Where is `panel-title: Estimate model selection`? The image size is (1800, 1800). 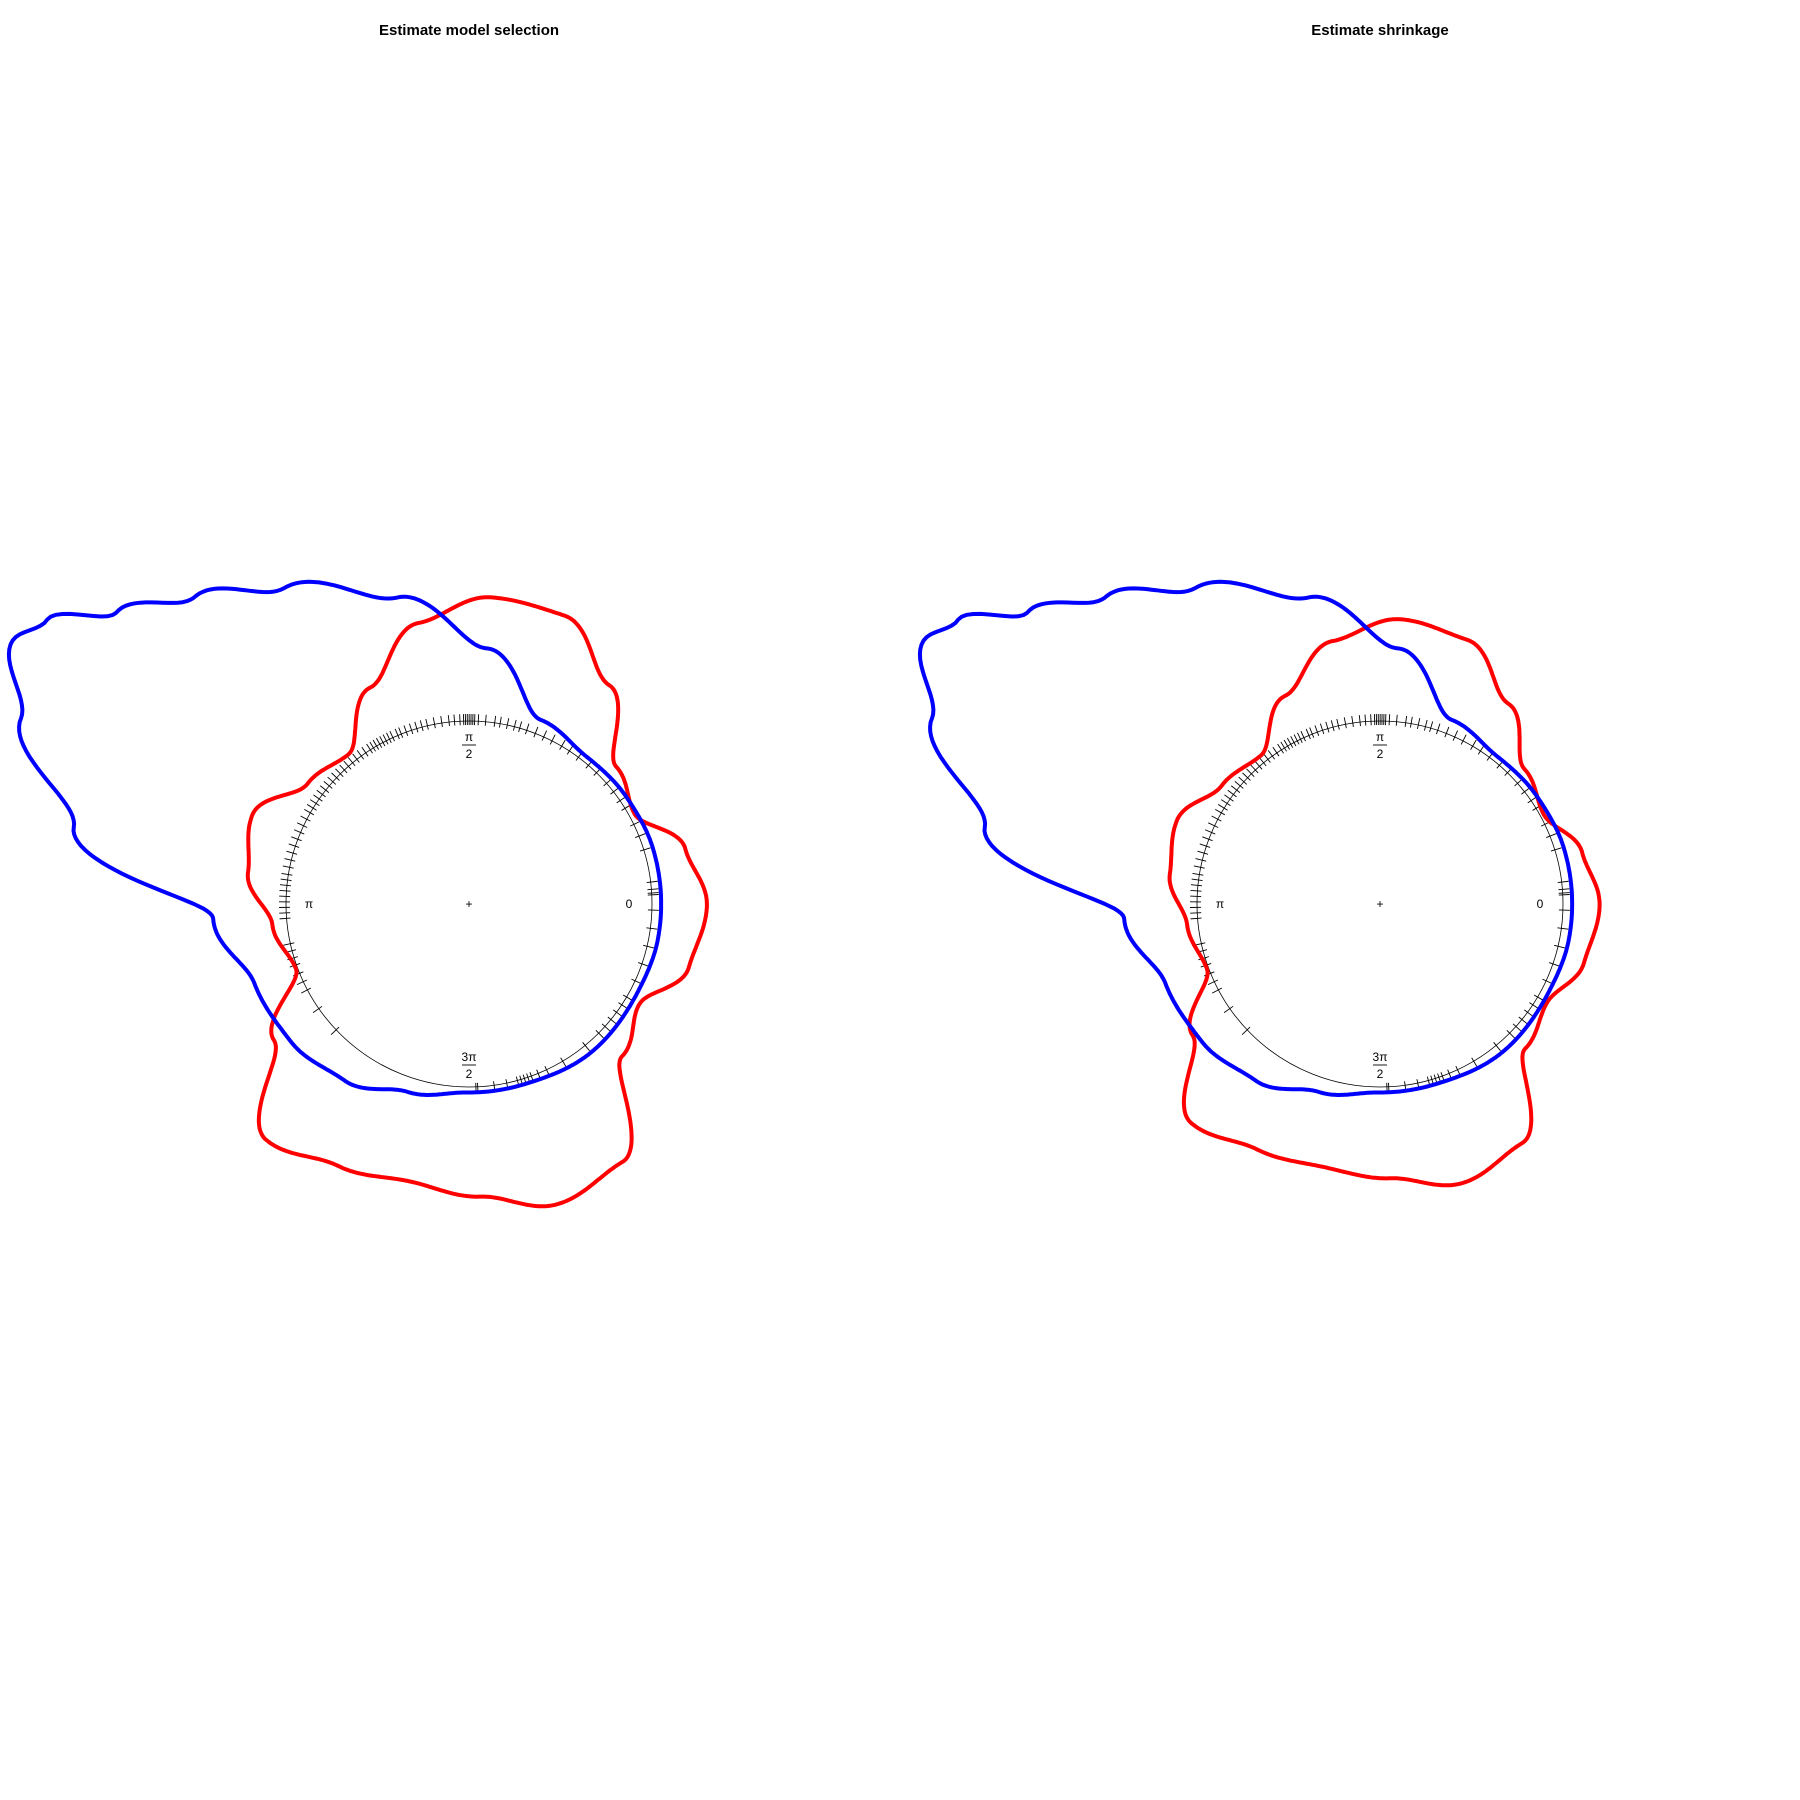 panel-title: Estimate model selection is located at coordinates (469, 30).